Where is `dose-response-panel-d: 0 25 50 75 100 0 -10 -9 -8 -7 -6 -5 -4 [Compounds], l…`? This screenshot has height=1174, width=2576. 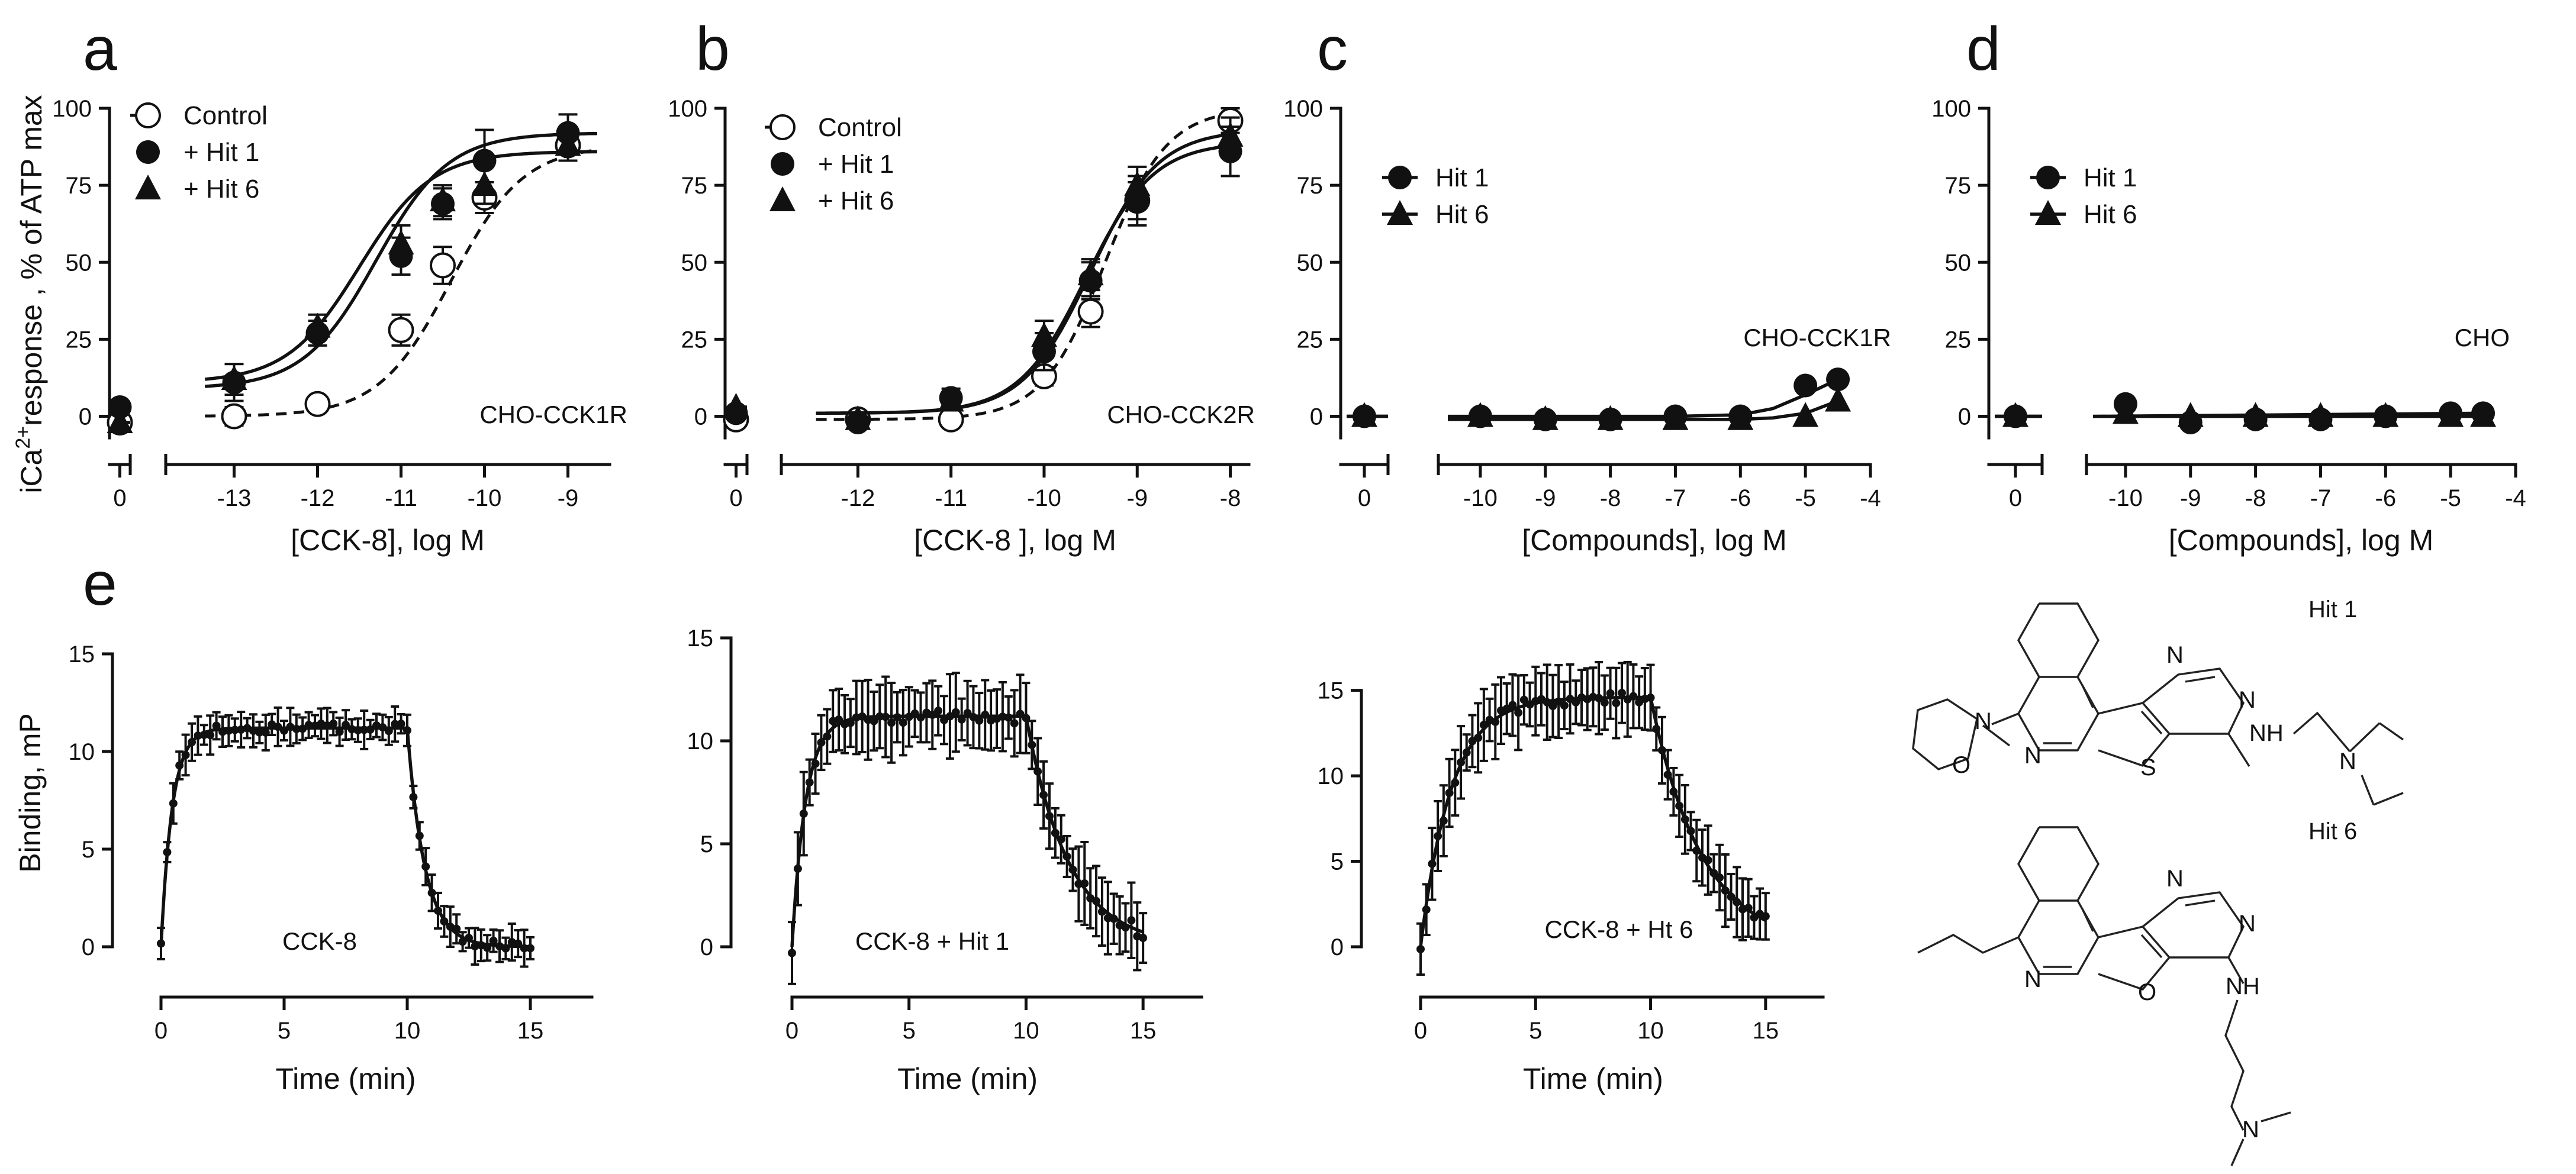
dose-response-panel-d: 0 25 50 75 100 0 -10 -9 -8 -7 -6 -5 -4 [Compounds], l… is located at coordinates (2228, 326).